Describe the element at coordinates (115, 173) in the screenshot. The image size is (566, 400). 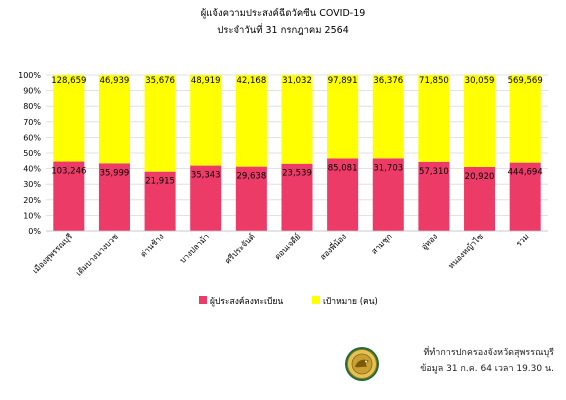
I see `data-label-registered: 35,999` at that location.